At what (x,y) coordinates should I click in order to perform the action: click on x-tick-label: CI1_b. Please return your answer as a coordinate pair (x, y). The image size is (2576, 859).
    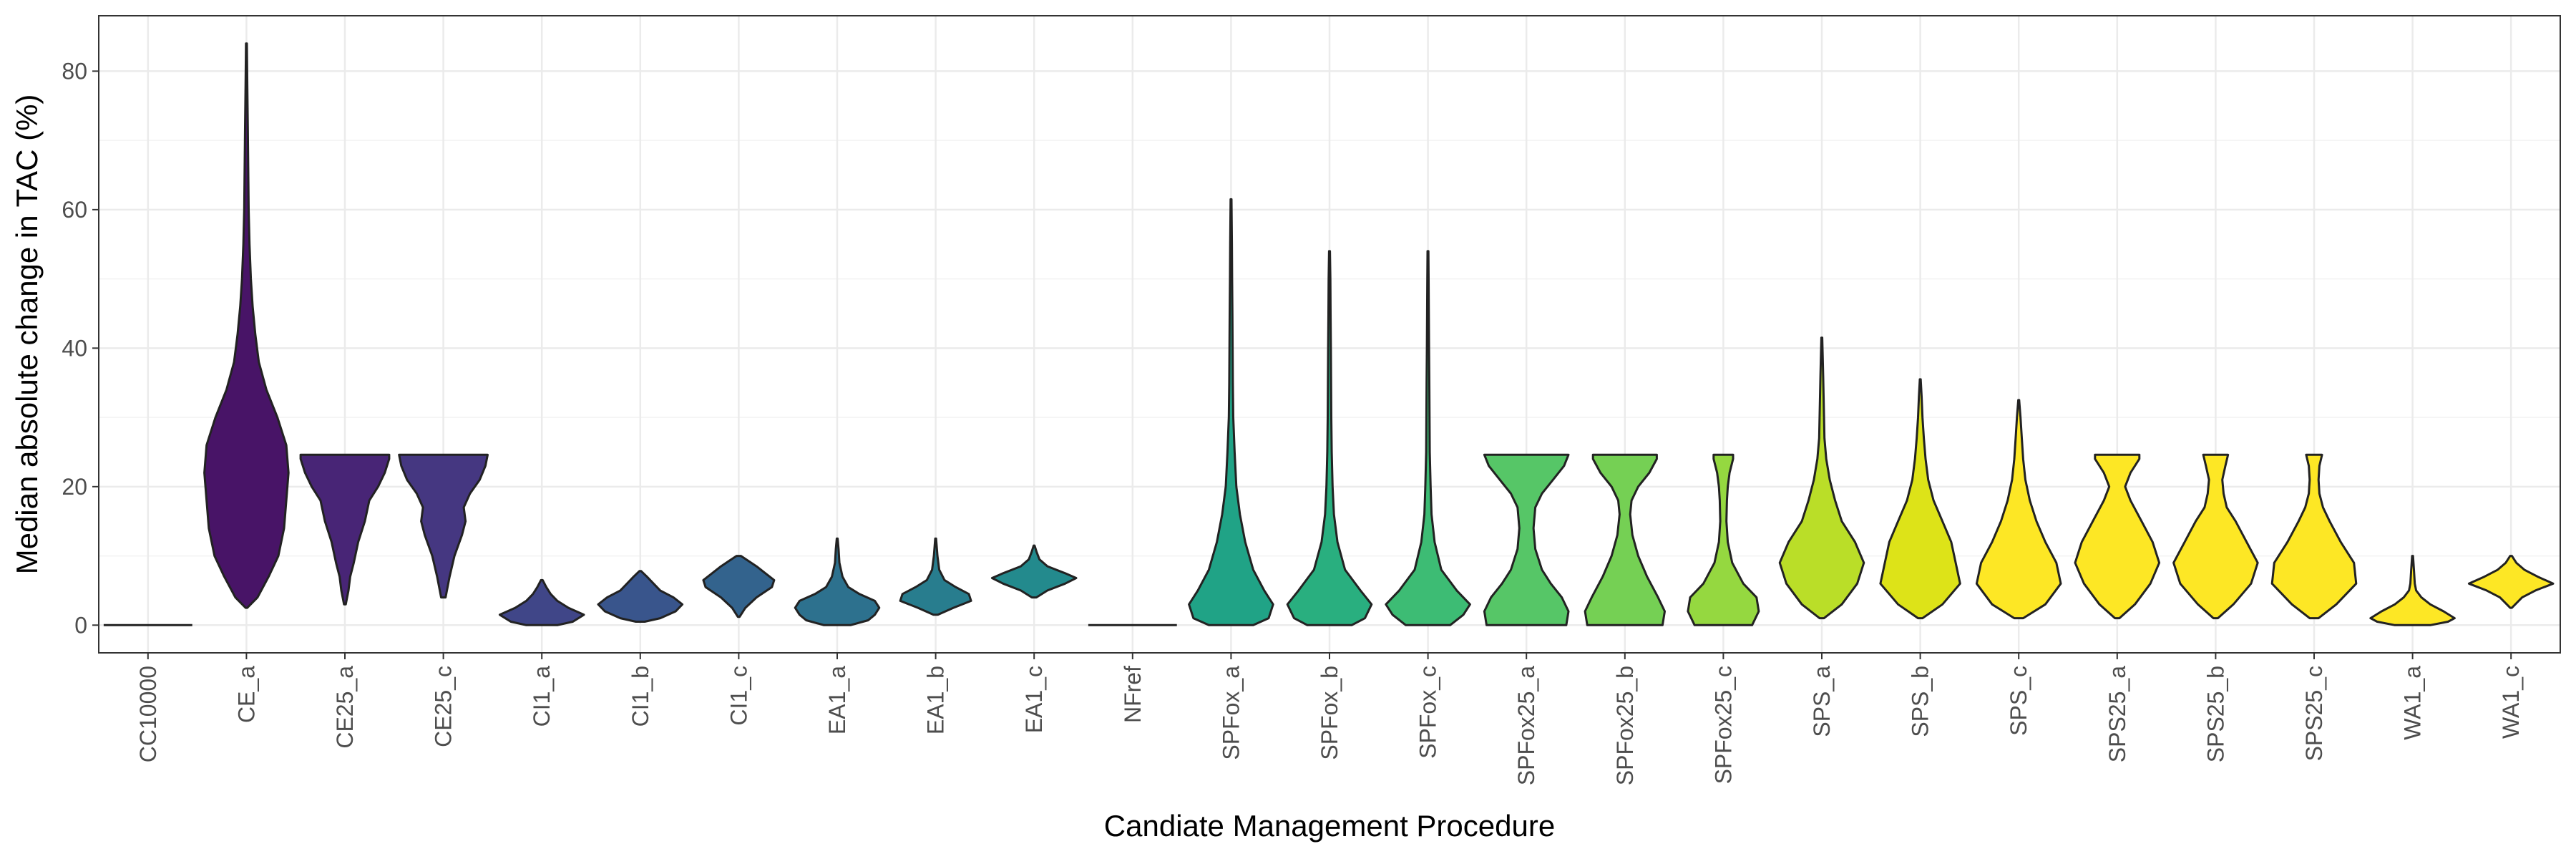
    Looking at the image, I should click on (640, 696).